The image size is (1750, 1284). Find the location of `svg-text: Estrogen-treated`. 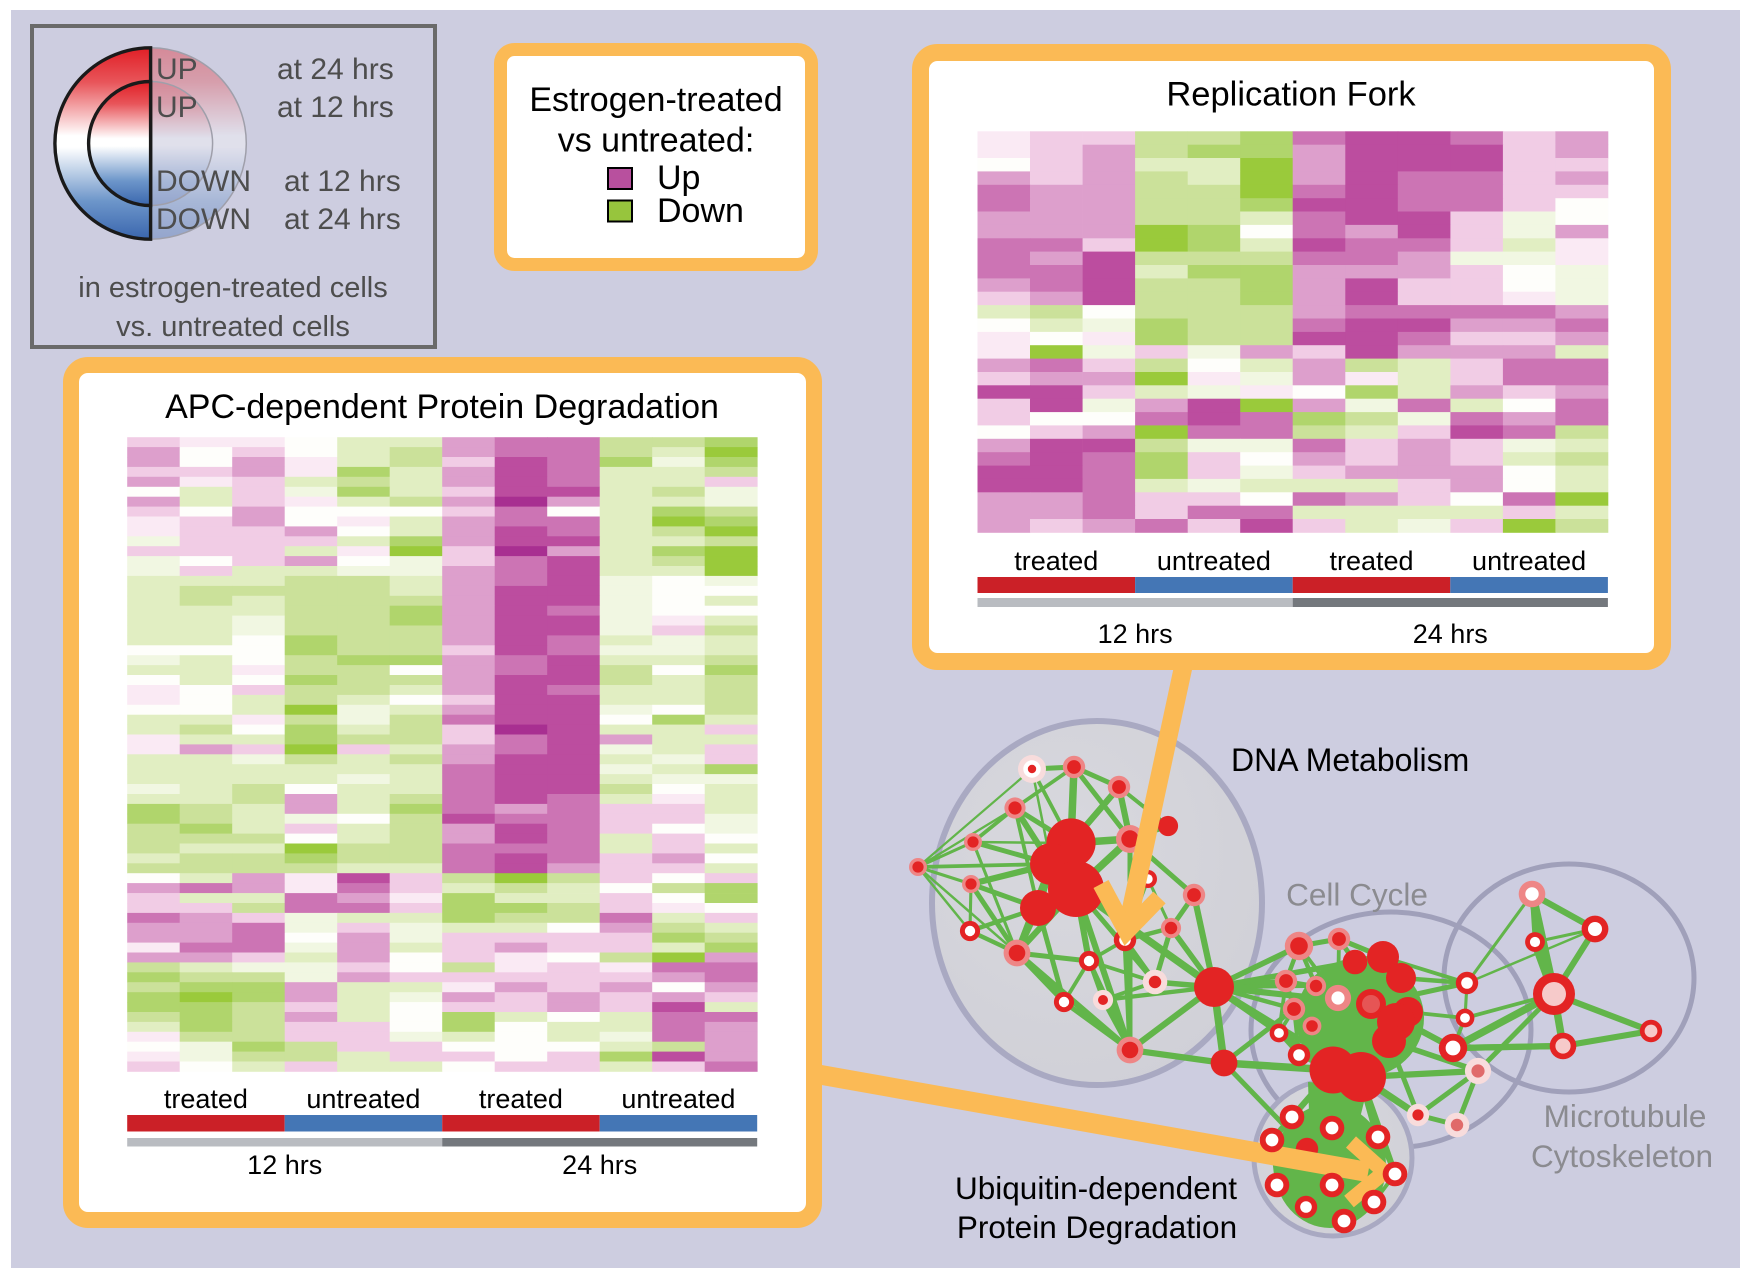

svg-text: Estrogen-treated is located at coordinates (655, 100).